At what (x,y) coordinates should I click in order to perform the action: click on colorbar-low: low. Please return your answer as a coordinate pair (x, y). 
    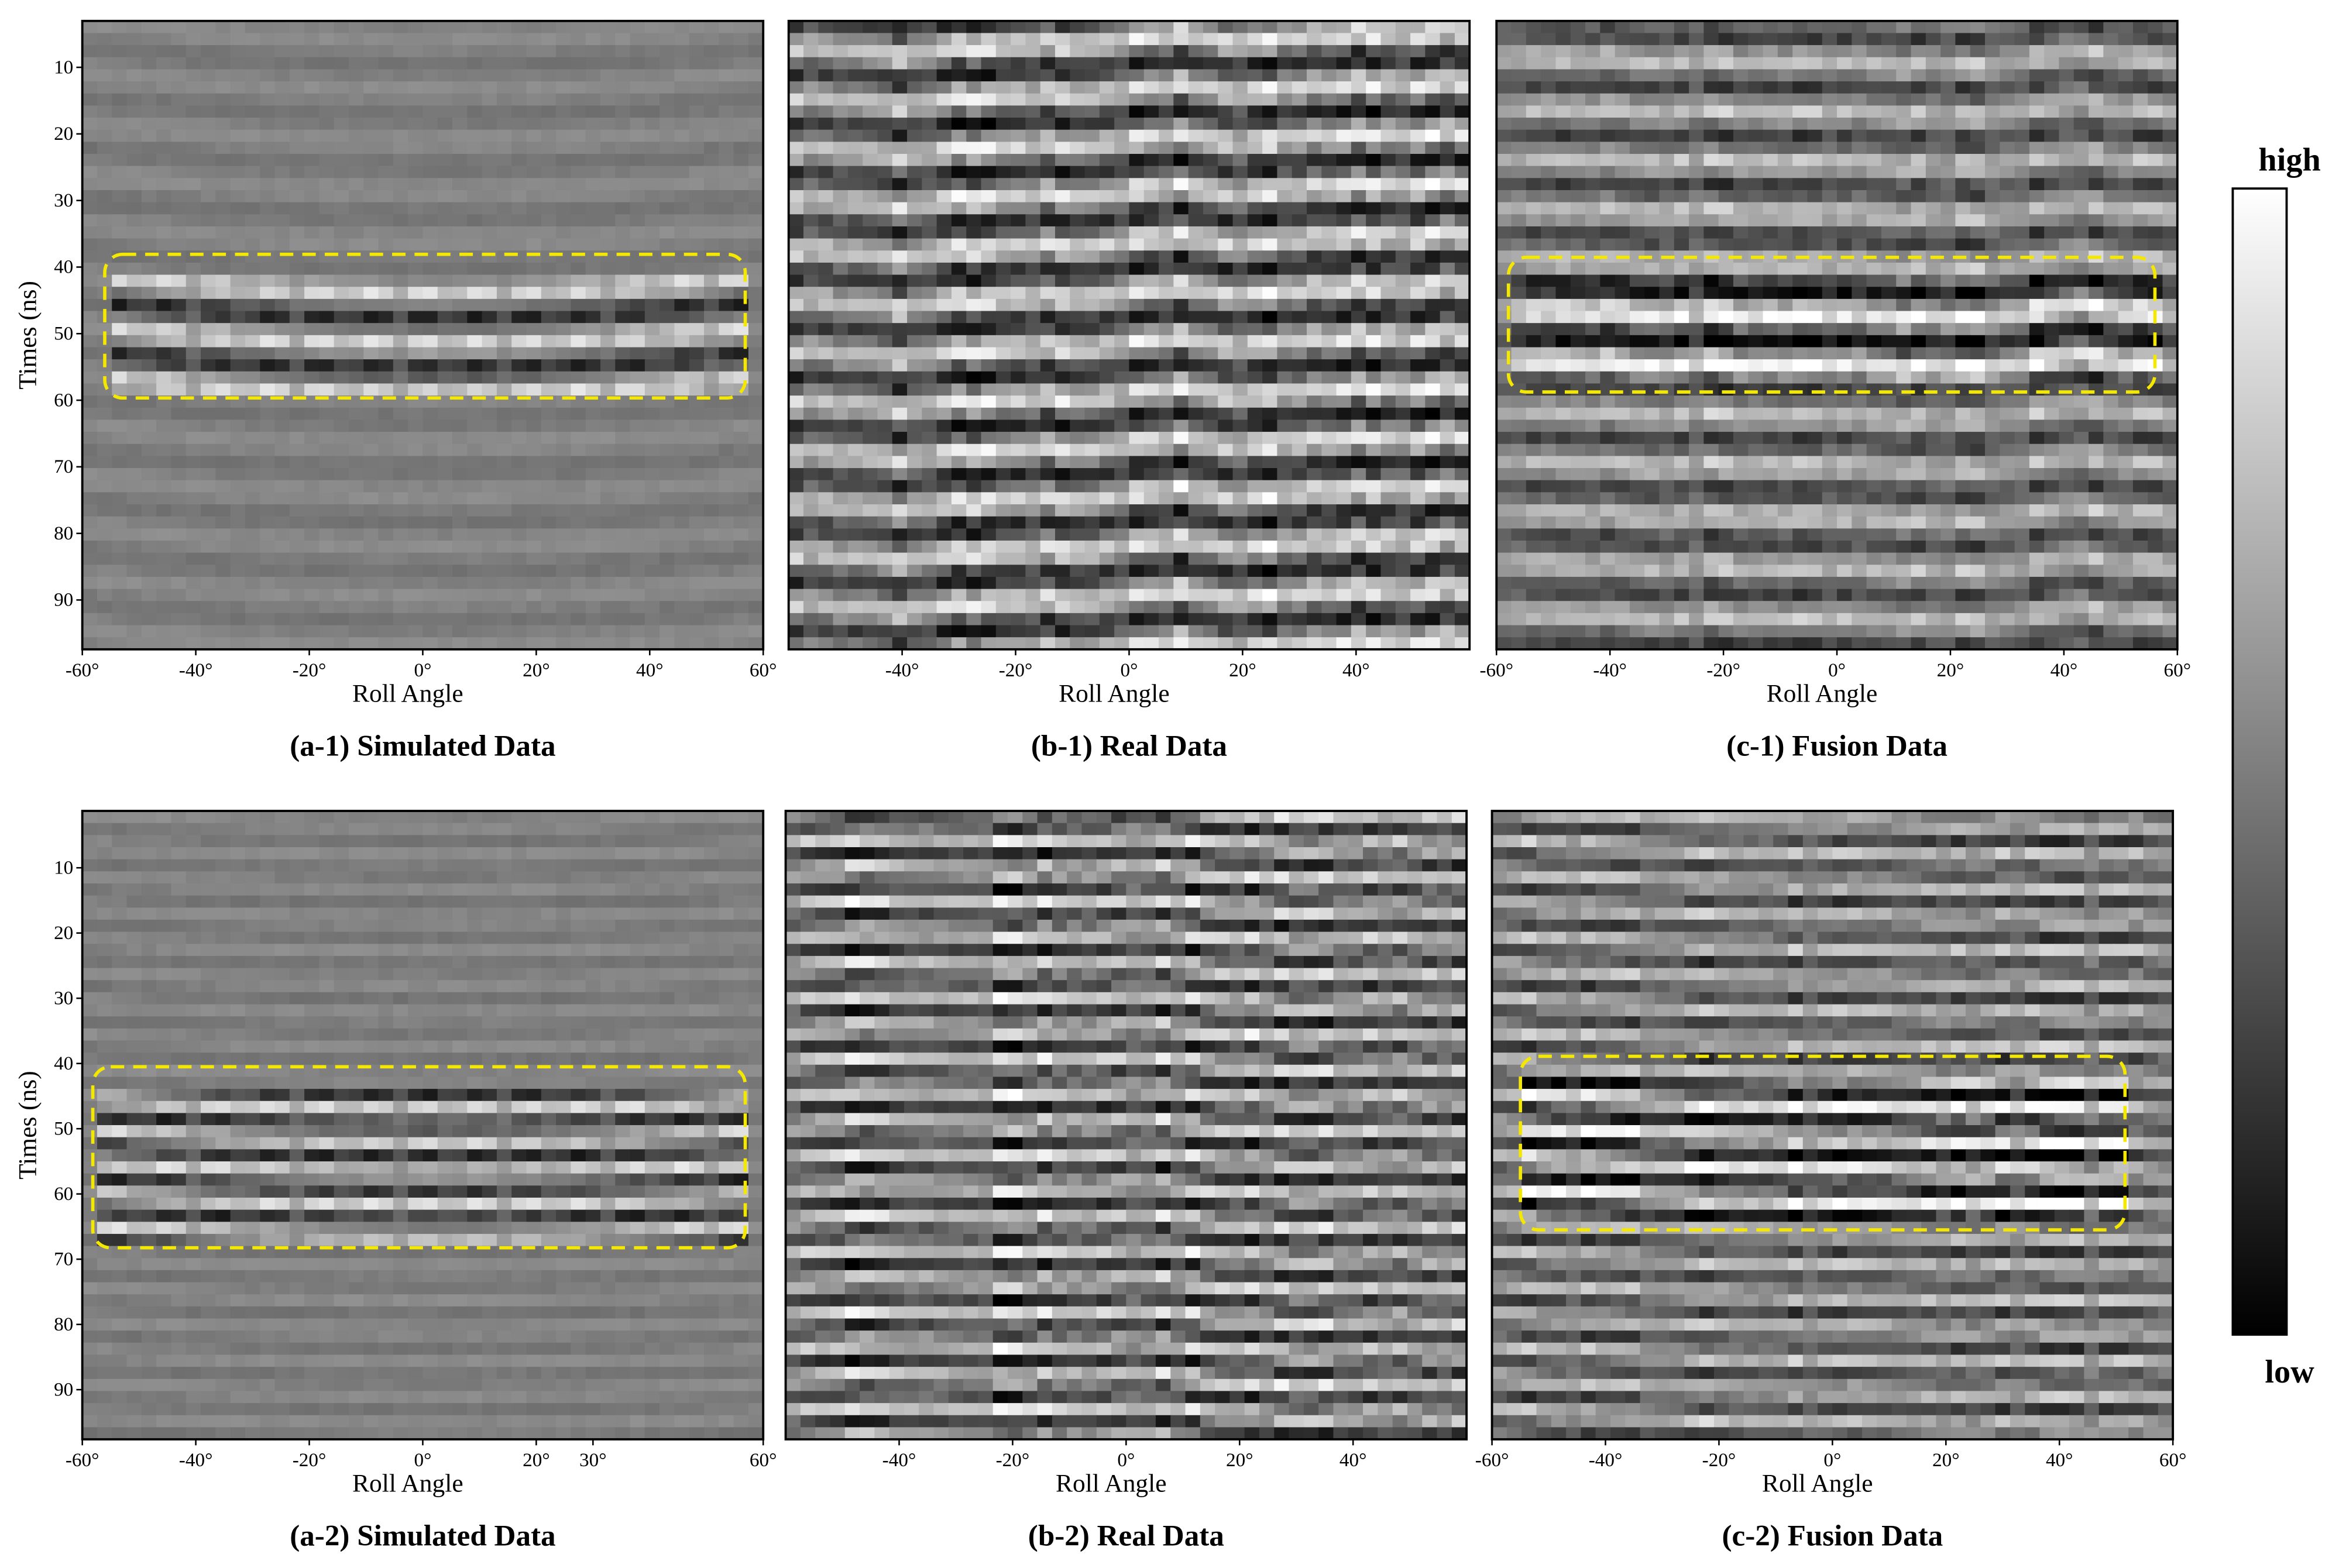
    Looking at the image, I should click on (2289, 1372).